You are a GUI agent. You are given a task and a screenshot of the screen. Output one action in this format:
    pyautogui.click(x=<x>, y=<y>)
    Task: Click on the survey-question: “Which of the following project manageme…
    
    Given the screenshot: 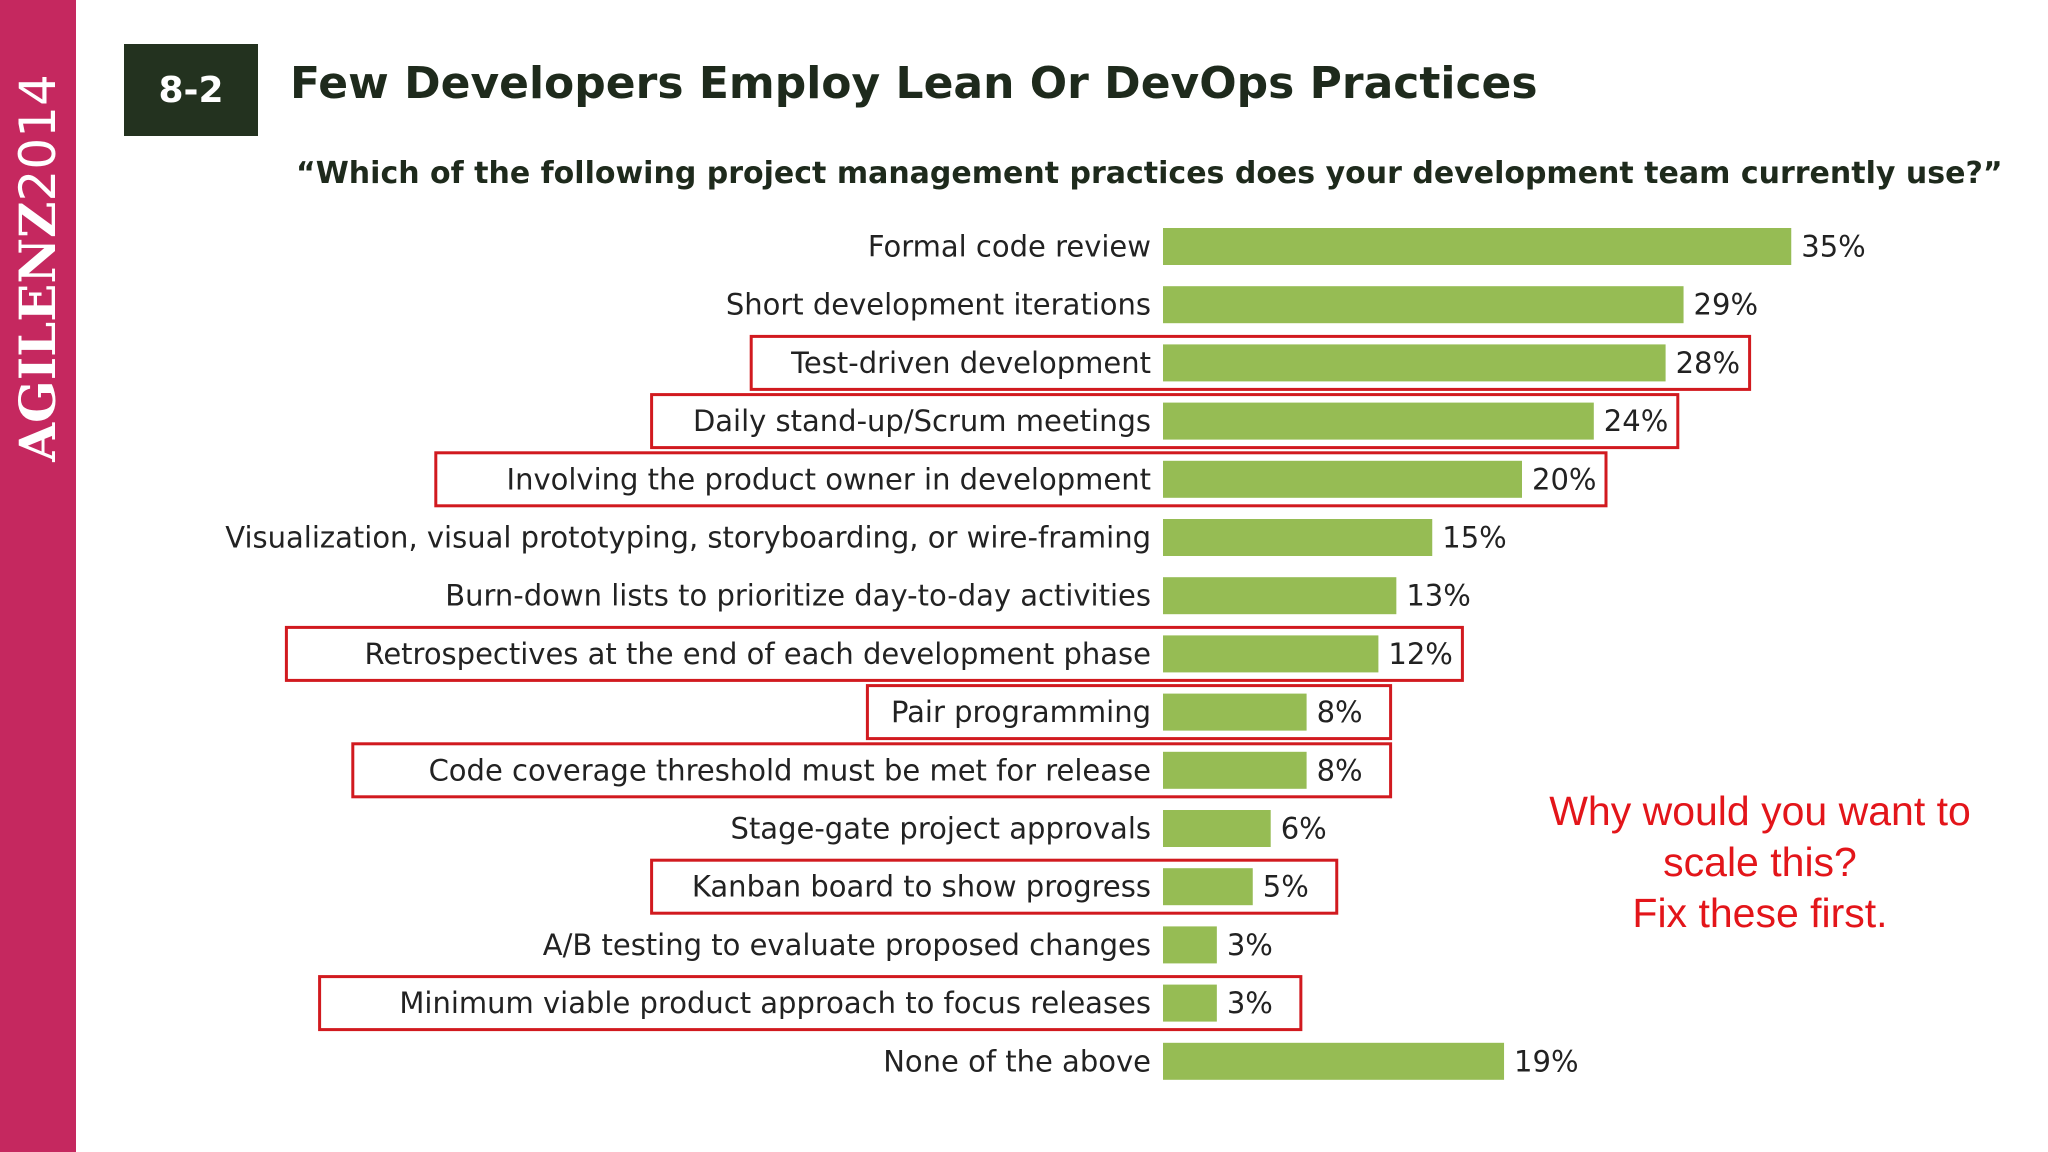 What is the action you would take?
    pyautogui.click(x=1149, y=173)
    